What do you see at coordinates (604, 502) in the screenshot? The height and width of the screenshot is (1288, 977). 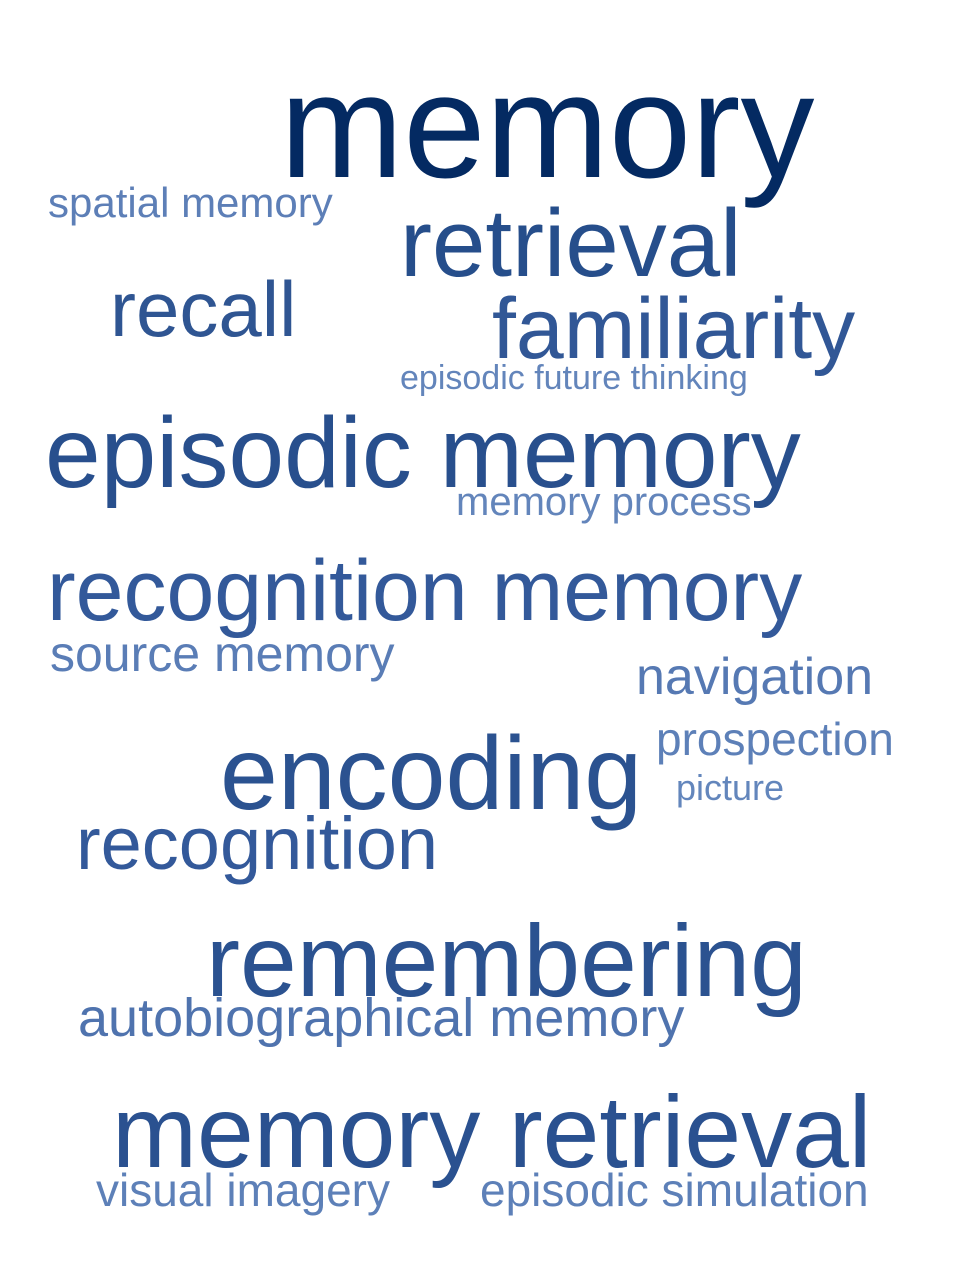 I see `word-memory-process: memory process` at bounding box center [604, 502].